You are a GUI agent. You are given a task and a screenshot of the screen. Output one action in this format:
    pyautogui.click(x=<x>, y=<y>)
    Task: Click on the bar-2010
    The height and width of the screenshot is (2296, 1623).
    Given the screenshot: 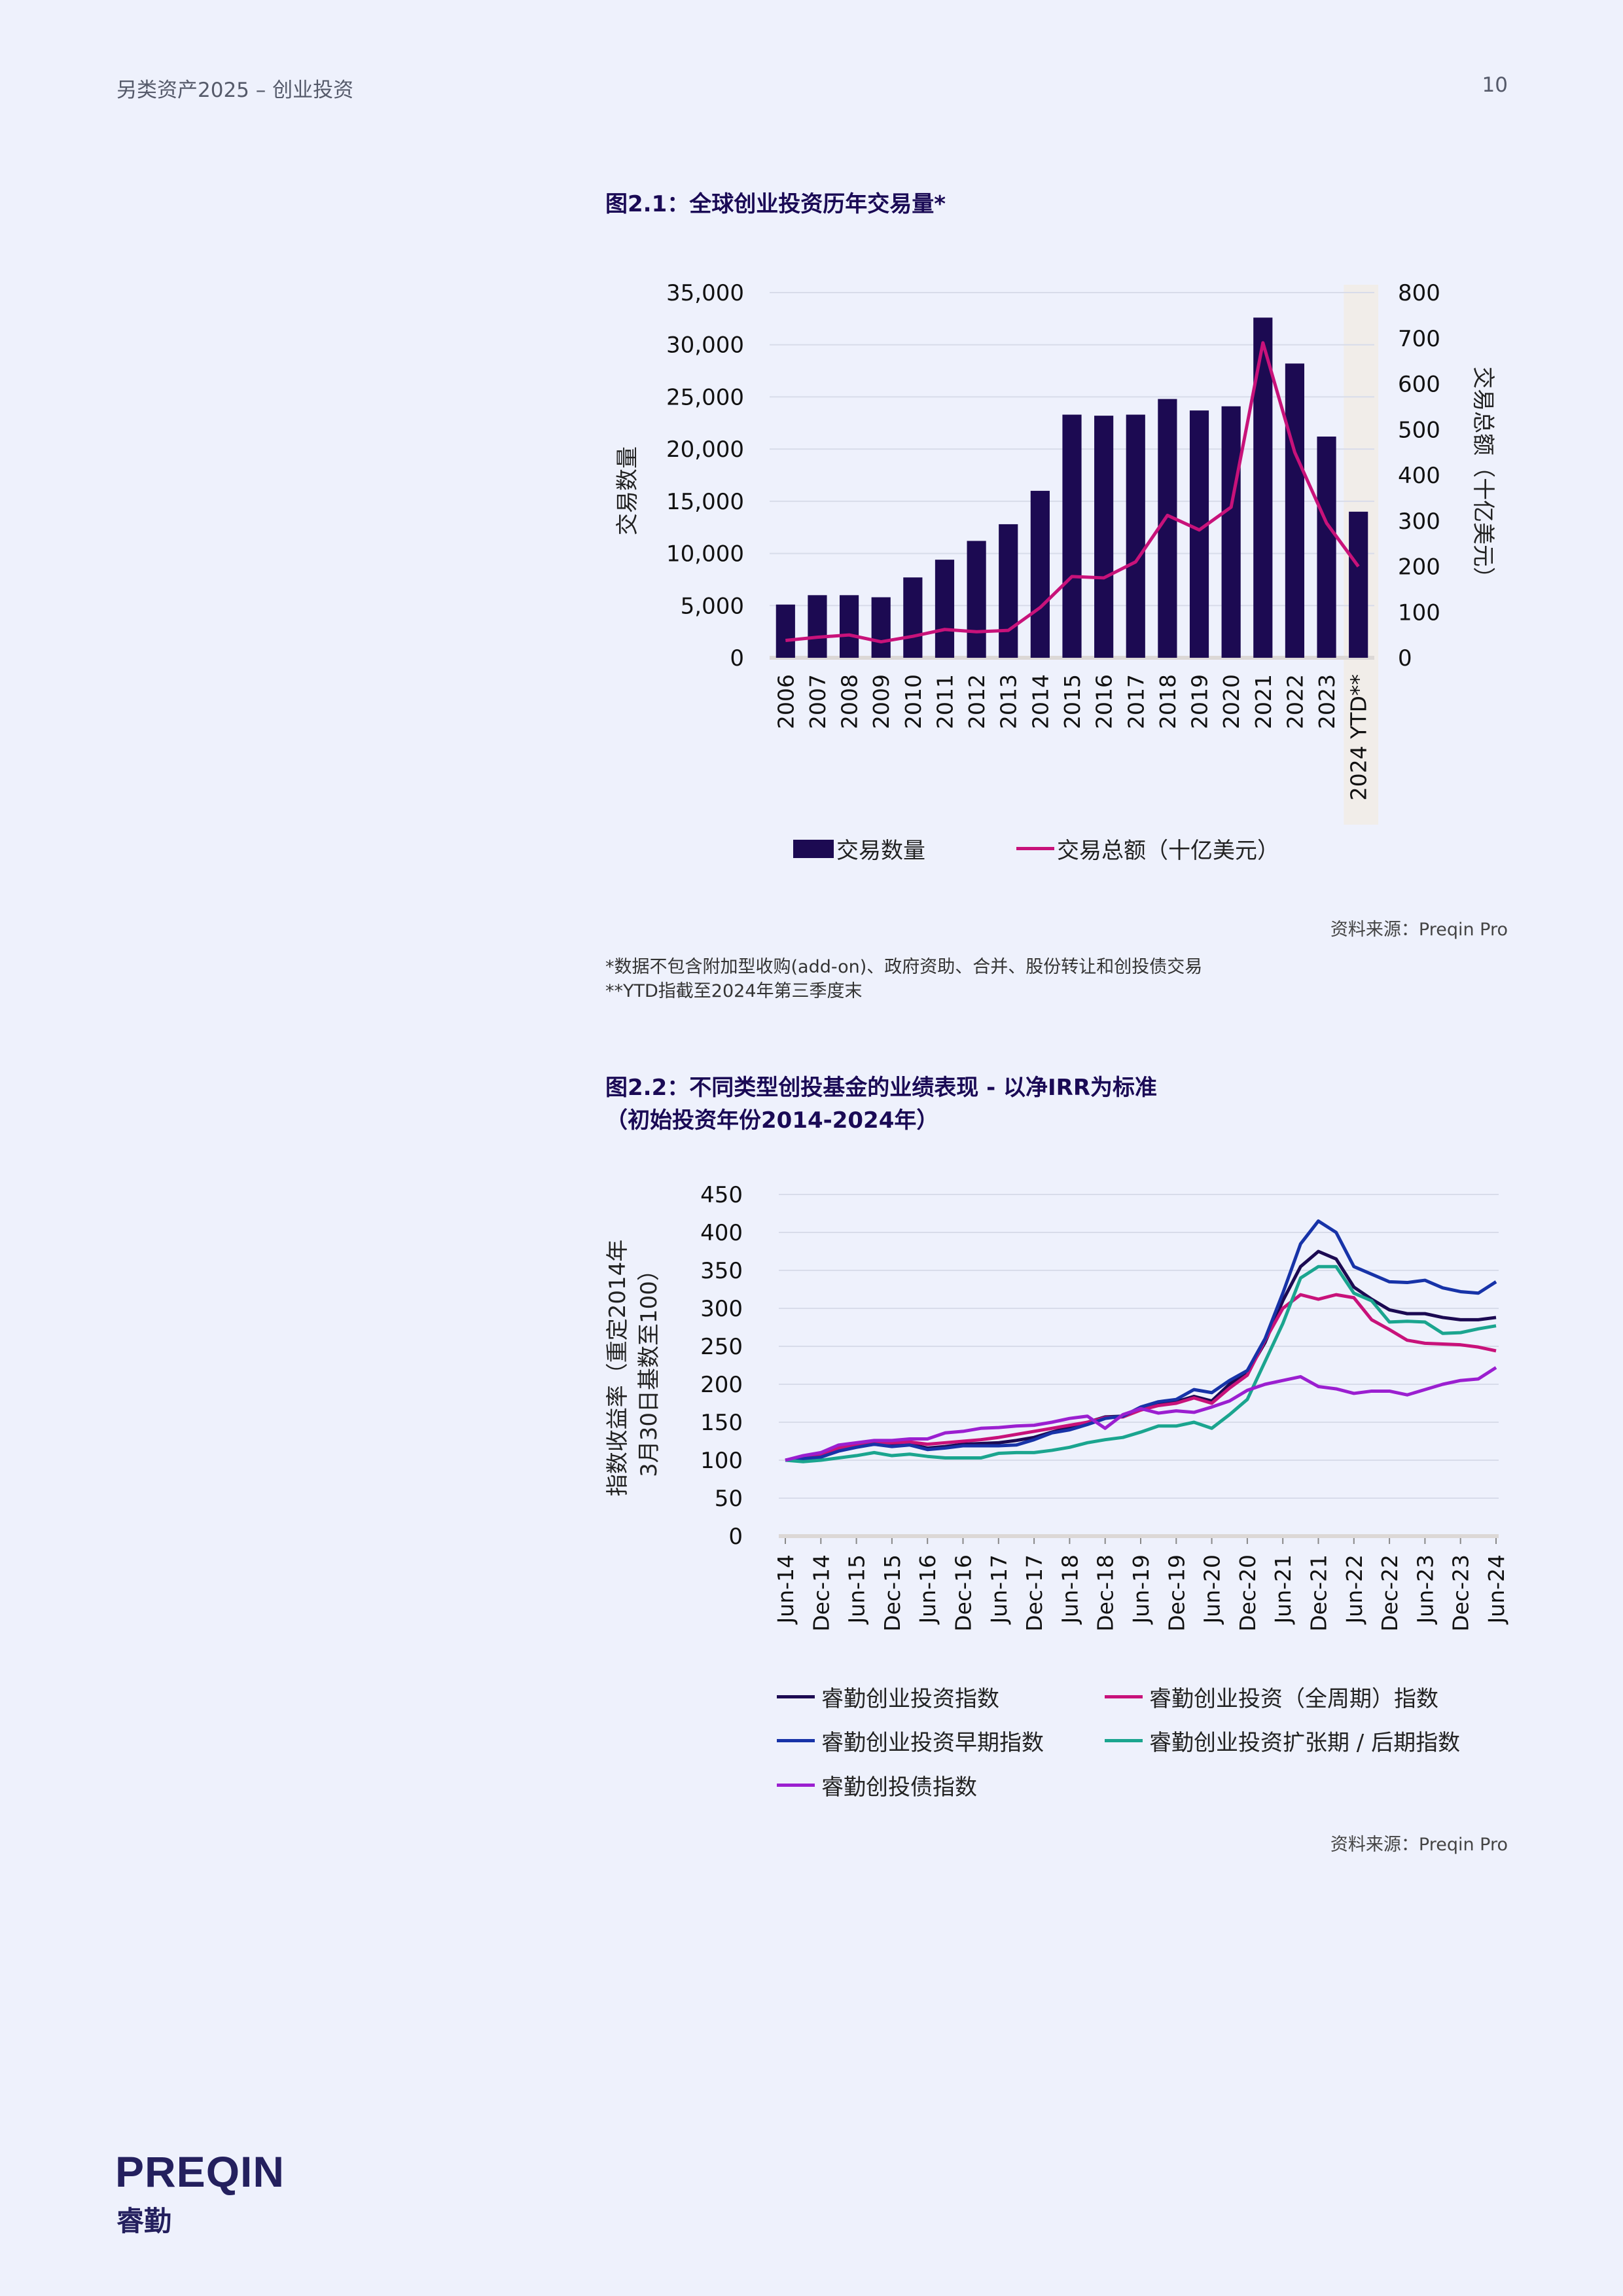 What is the action you would take?
    pyautogui.click(x=913, y=617)
    